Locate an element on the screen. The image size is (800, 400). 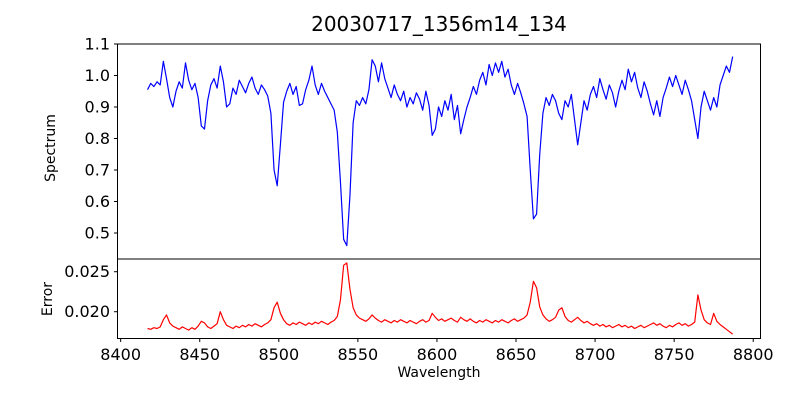
error-line is located at coordinates (440, 298).